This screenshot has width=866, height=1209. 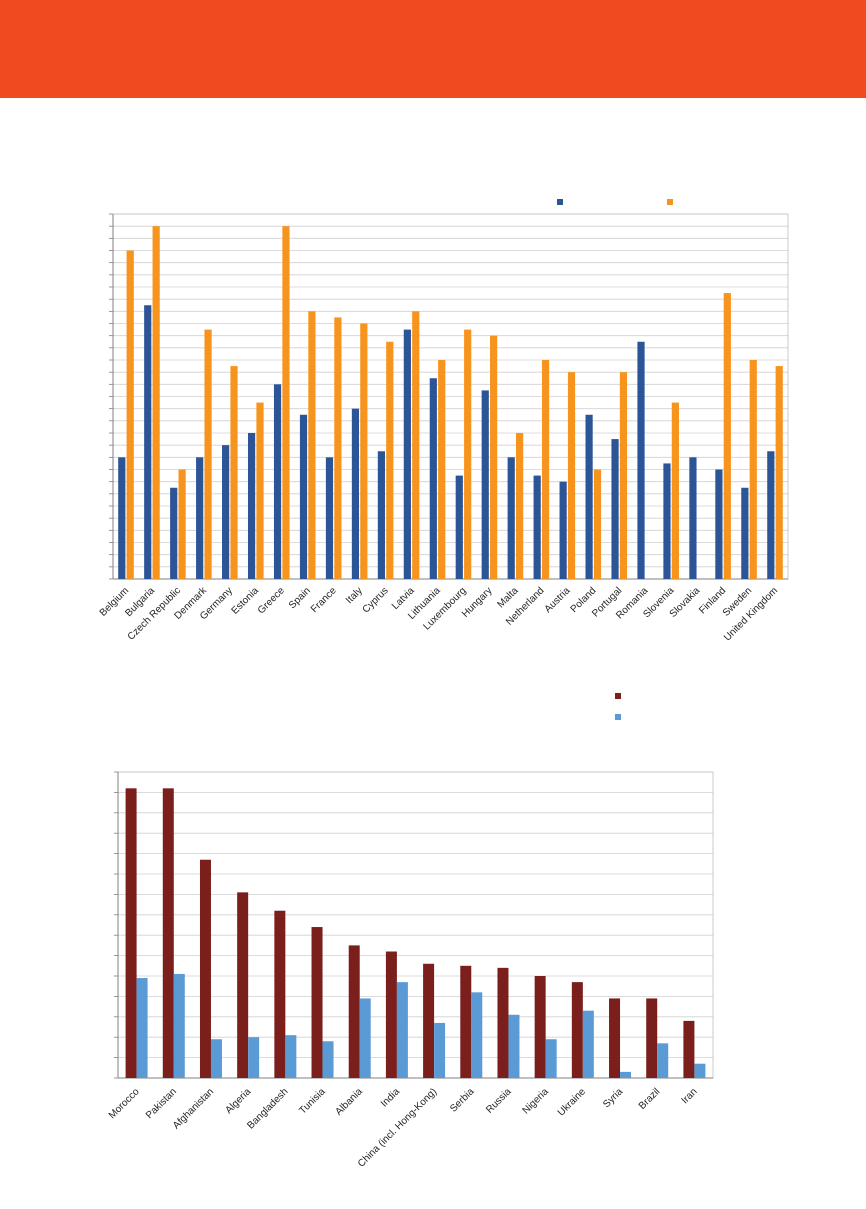 What do you see at coordinates (649, 1098) in the screenshot?
I see `category-label: Brazil` at bounding box center [649, 1098].